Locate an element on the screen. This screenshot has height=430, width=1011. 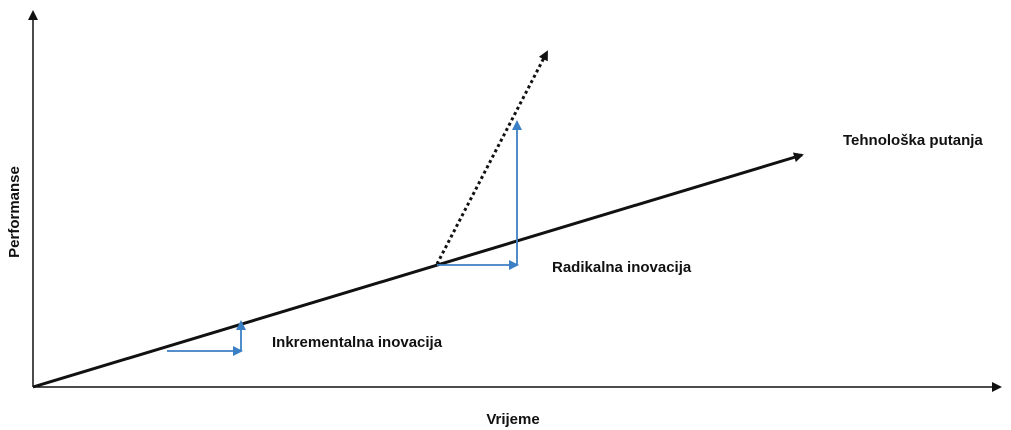
y-axis-label: Performanse is located at coordinates (14, 212).